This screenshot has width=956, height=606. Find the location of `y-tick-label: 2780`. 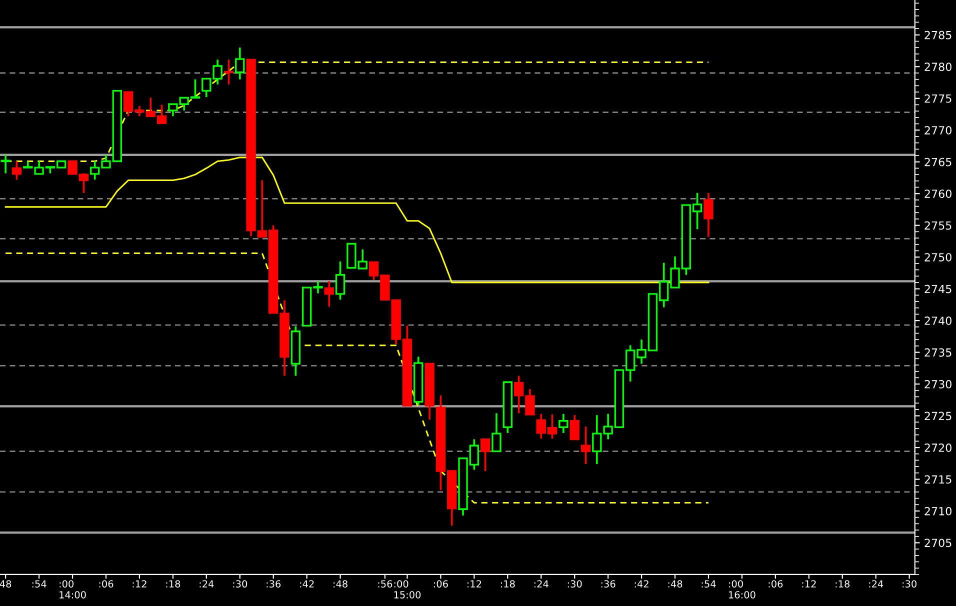

y-tick-label: 2780 is located at coordinates (938, 67).